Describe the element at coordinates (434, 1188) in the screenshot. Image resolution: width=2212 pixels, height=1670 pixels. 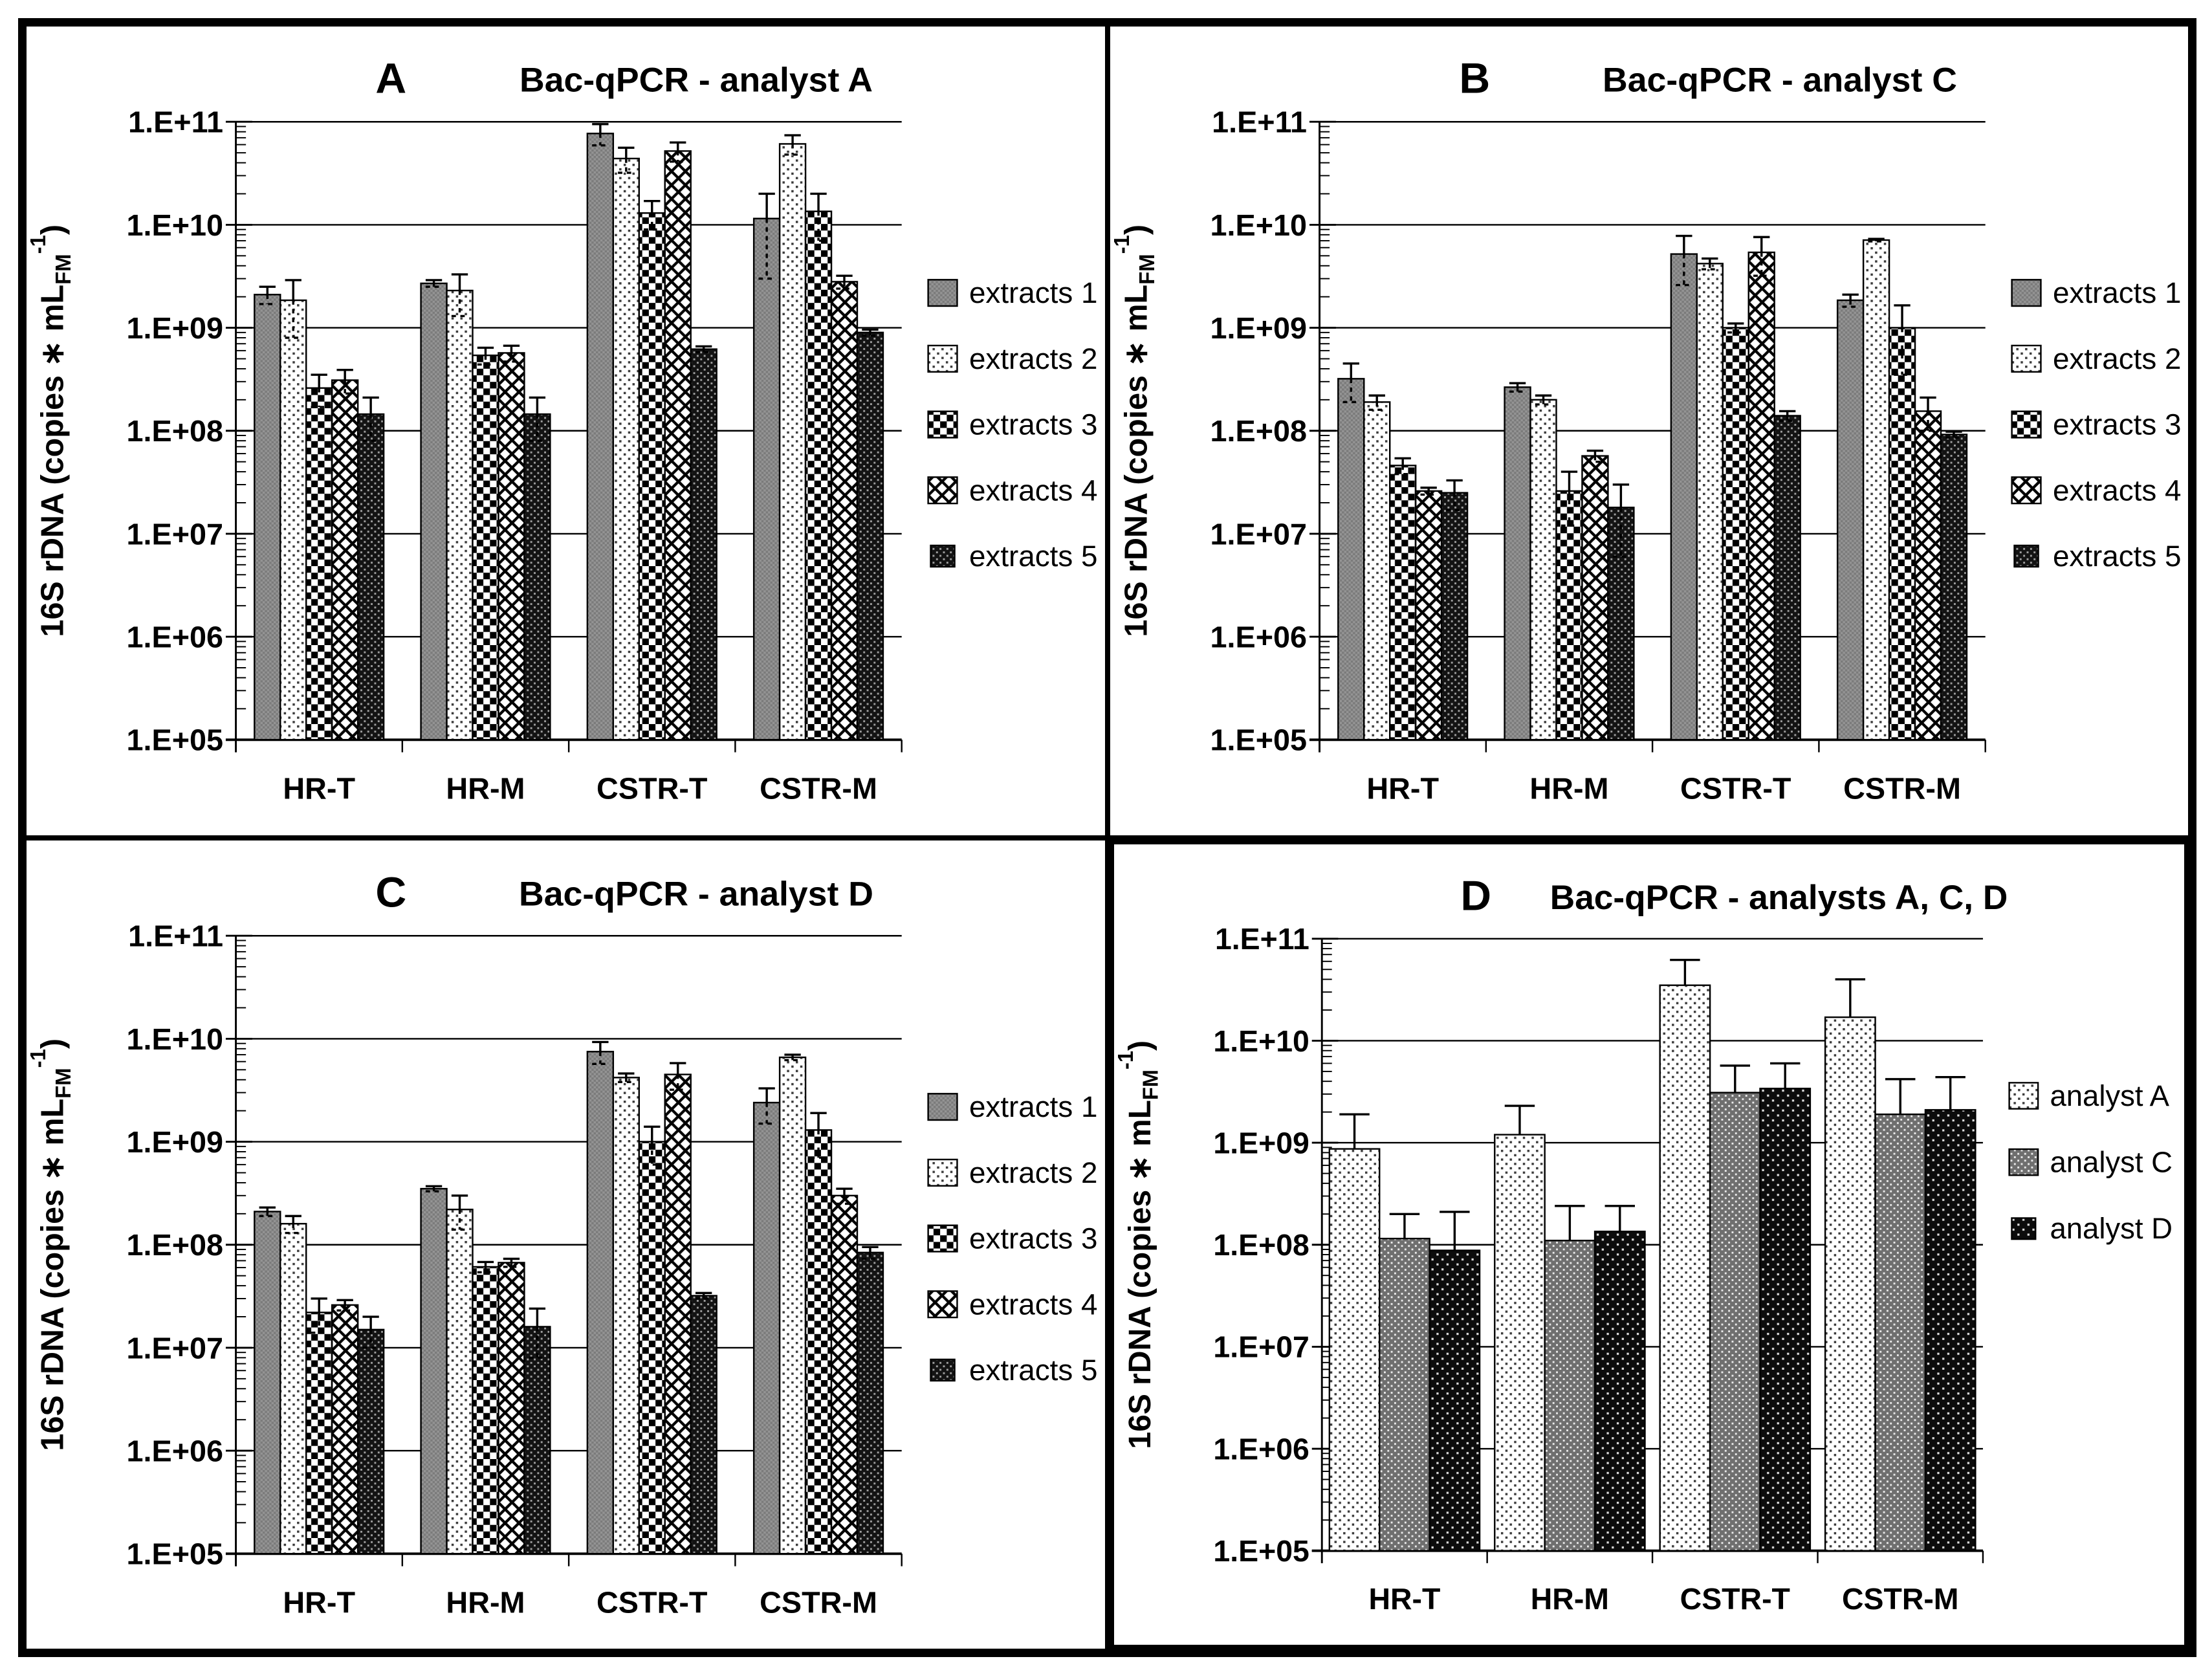
I see `error-bar-extracts-1-hr-m` at that location.